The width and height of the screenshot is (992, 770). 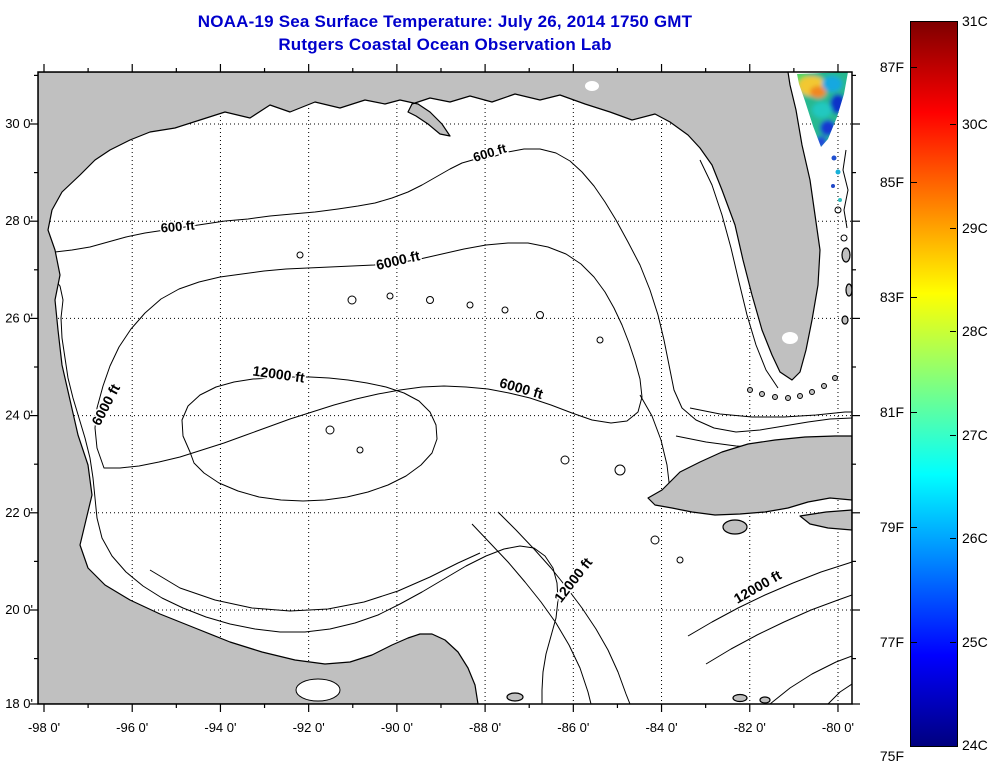 I want to click on x-tick-label: -92 0', so click(x=309, y=727).